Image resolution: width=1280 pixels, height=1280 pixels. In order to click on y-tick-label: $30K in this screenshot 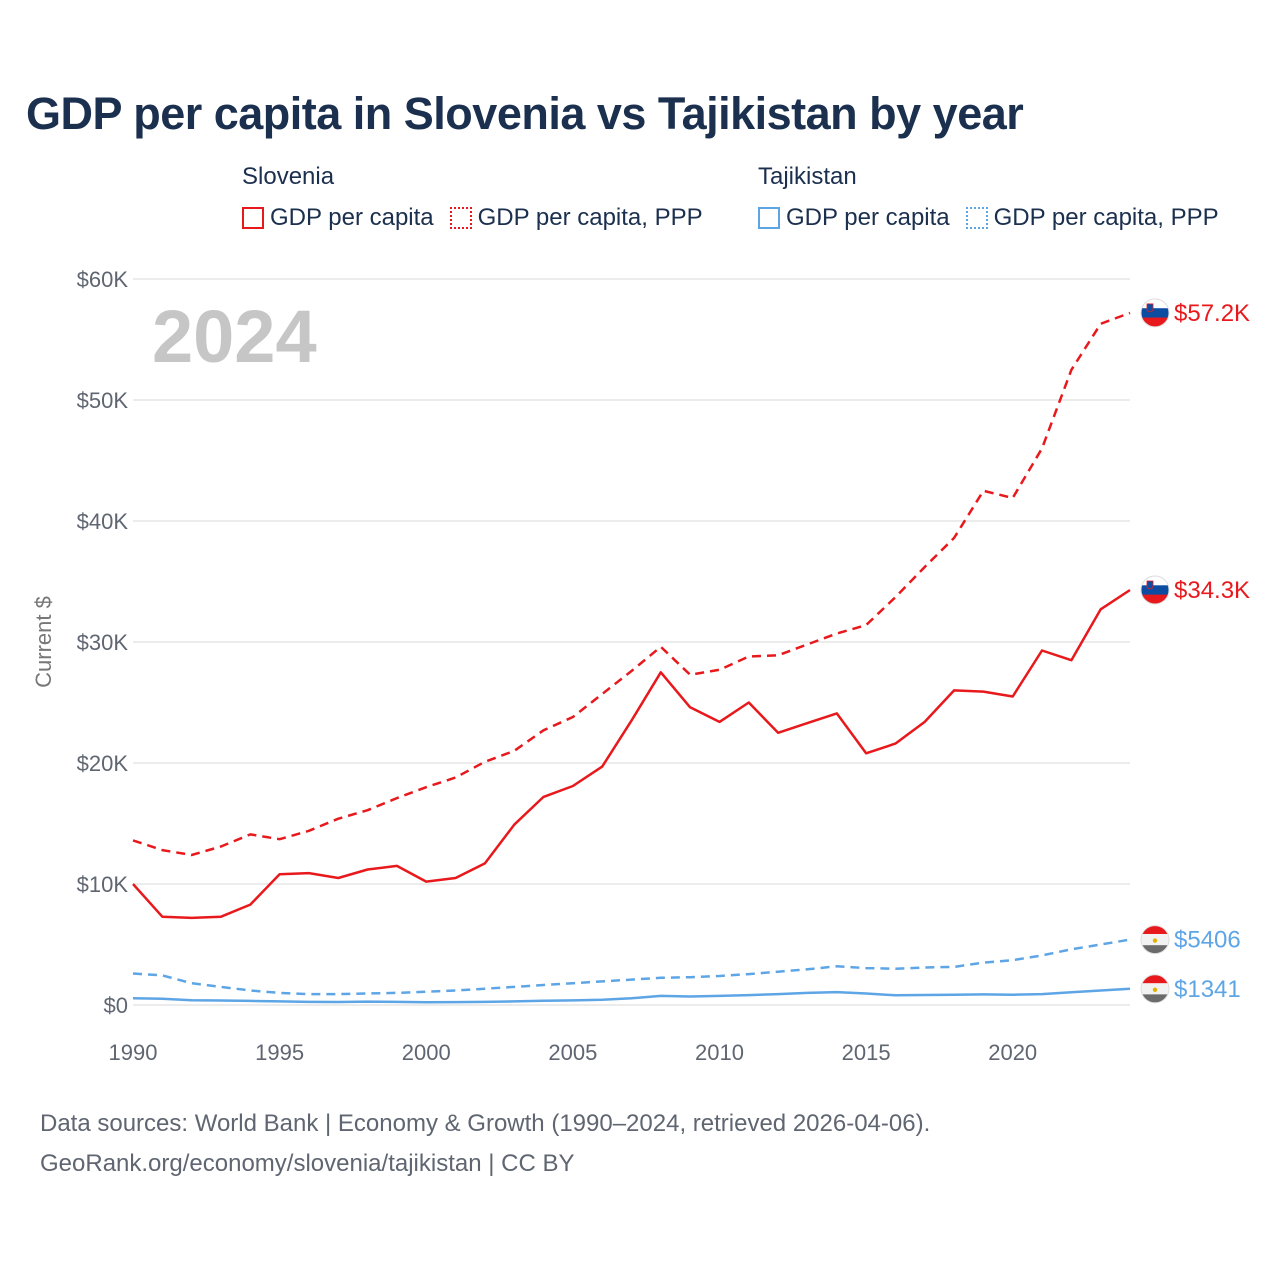, I will do `click(103, 642)`.